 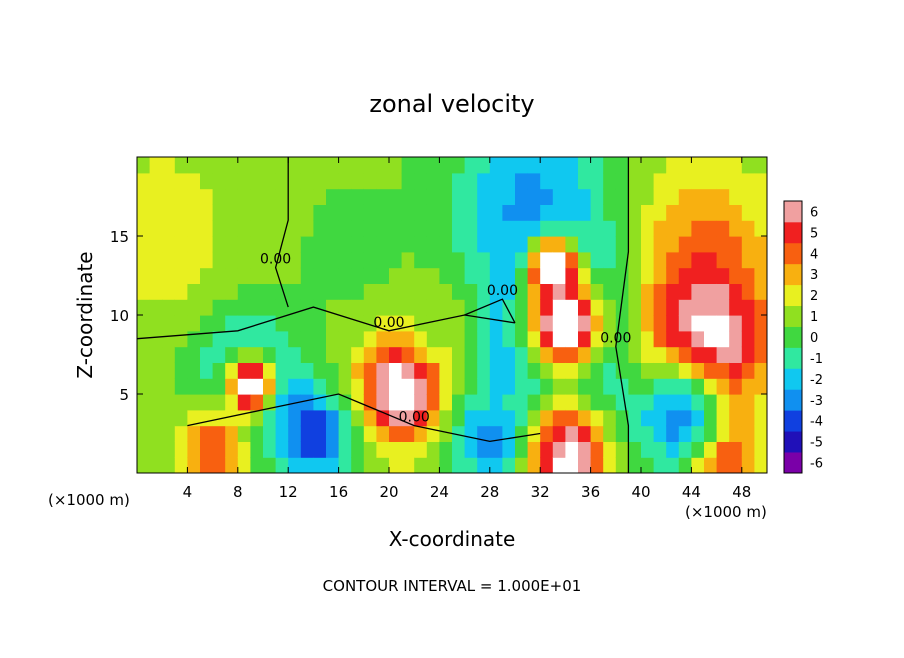 What do you see at coordinates (640, 492) in the screenshot?
I see `x-tick-label: 40` at bounding box center [640, 492].